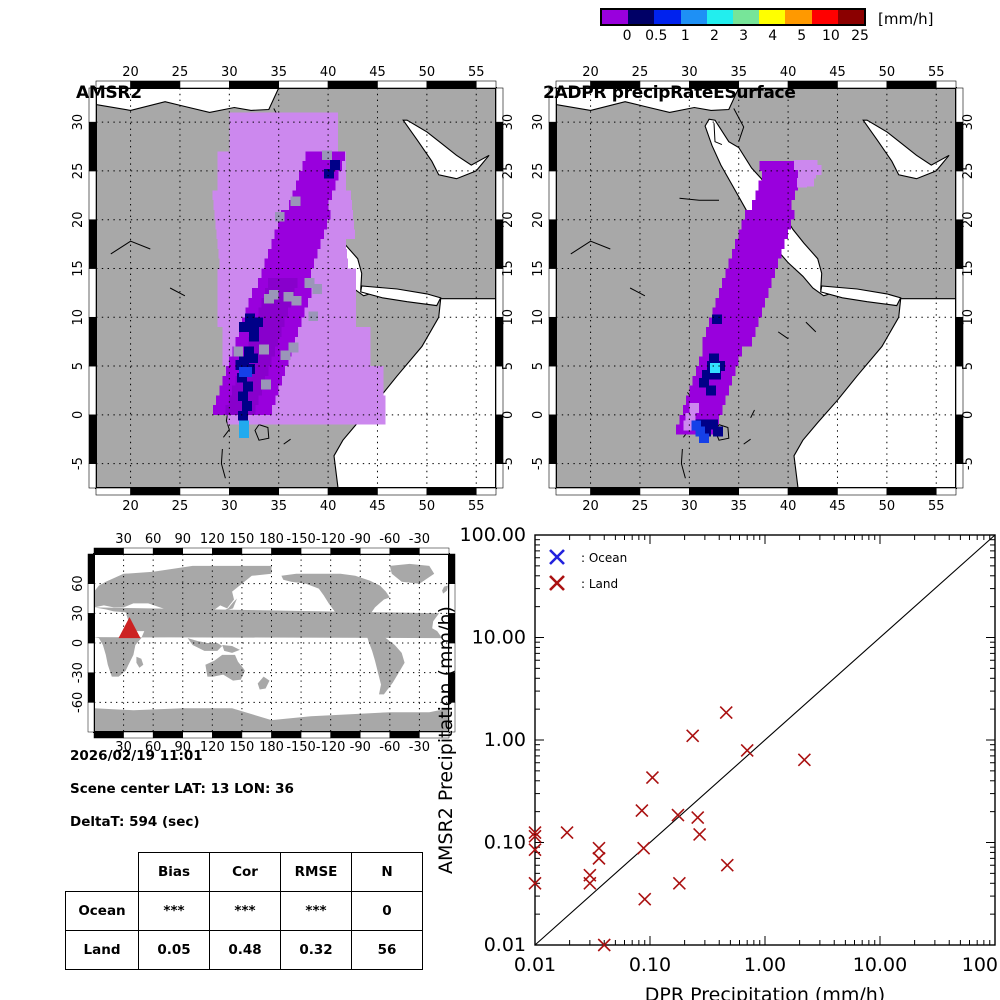  What do you see at coordinates (656, 36) in the screenshot?
I see `colorbar-label-1: 0.5` at bounding box center [656, 36].